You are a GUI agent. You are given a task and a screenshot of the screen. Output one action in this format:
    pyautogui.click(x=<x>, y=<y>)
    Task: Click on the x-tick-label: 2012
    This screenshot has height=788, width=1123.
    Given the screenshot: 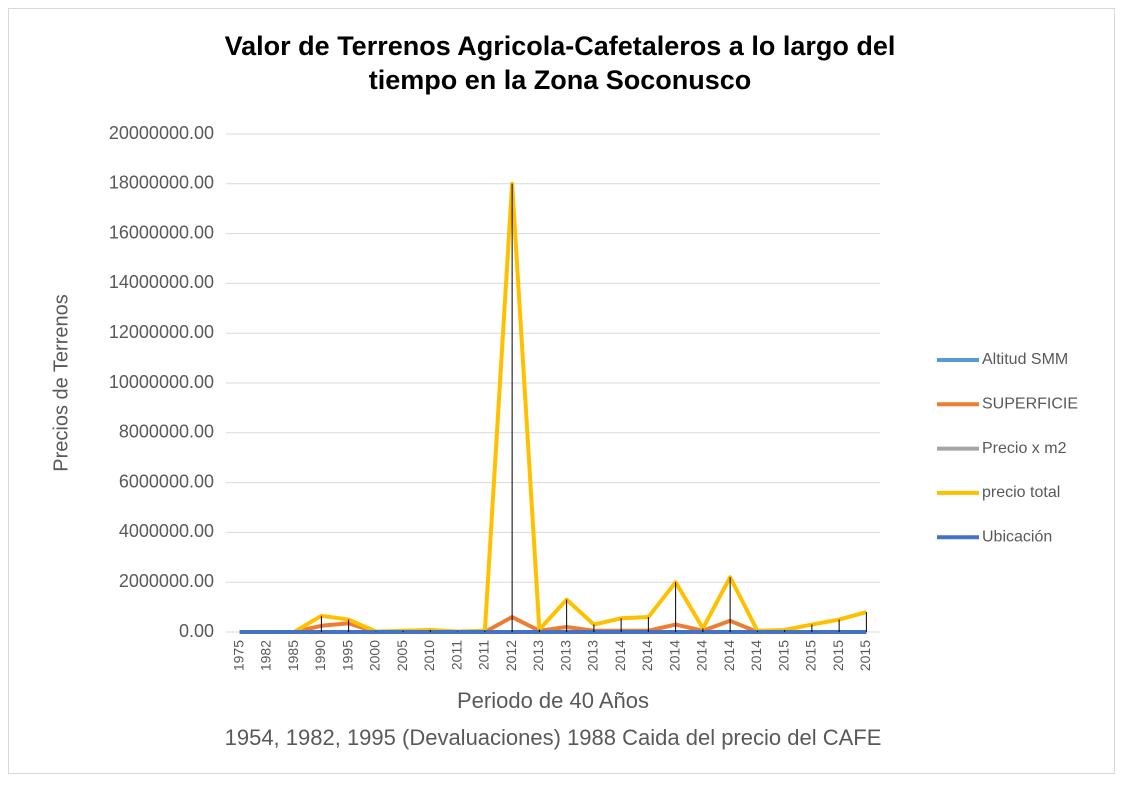 What is the action you would take?
    pyautogui.click(x=511, y=655)
    